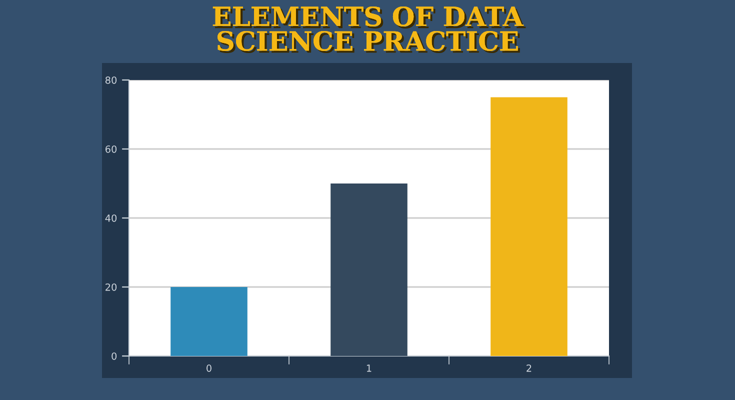 The height and width of the screenshot is (400, 735). I want to click on y-tick-label: 80, so click(111, 80).